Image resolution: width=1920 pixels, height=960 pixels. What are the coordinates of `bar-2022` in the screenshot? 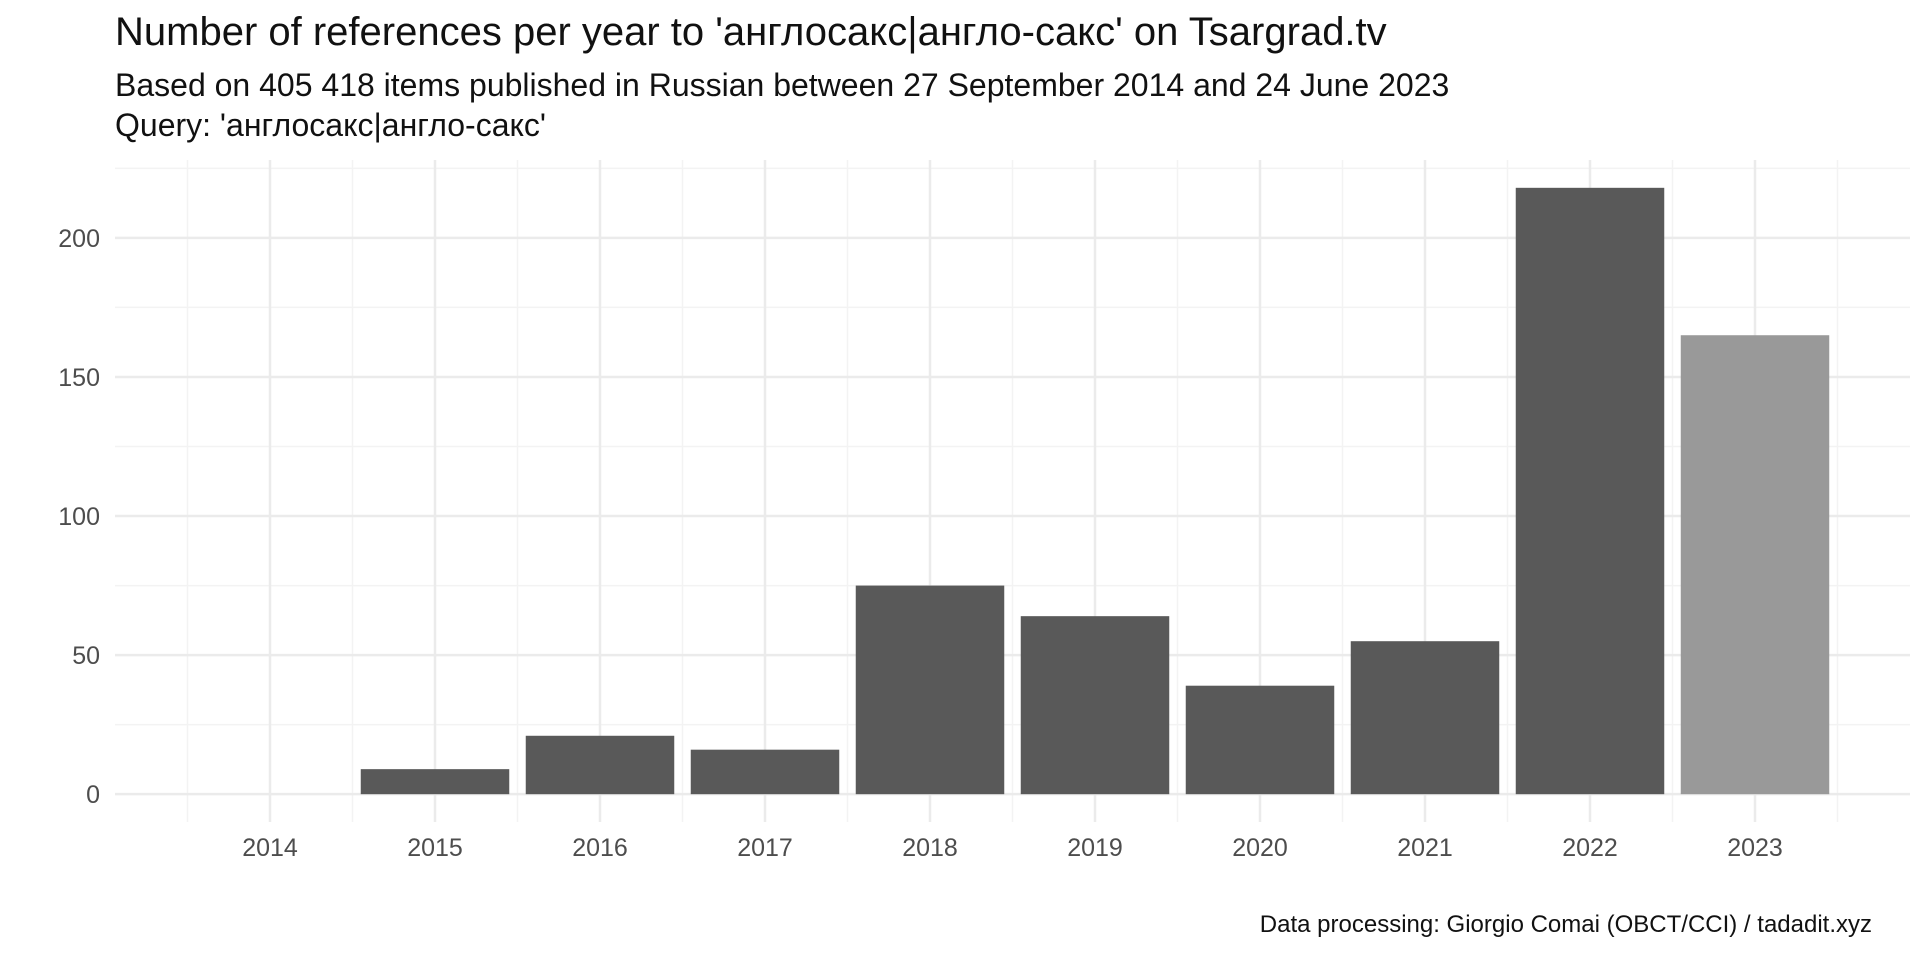 It's located at (1590, 491).